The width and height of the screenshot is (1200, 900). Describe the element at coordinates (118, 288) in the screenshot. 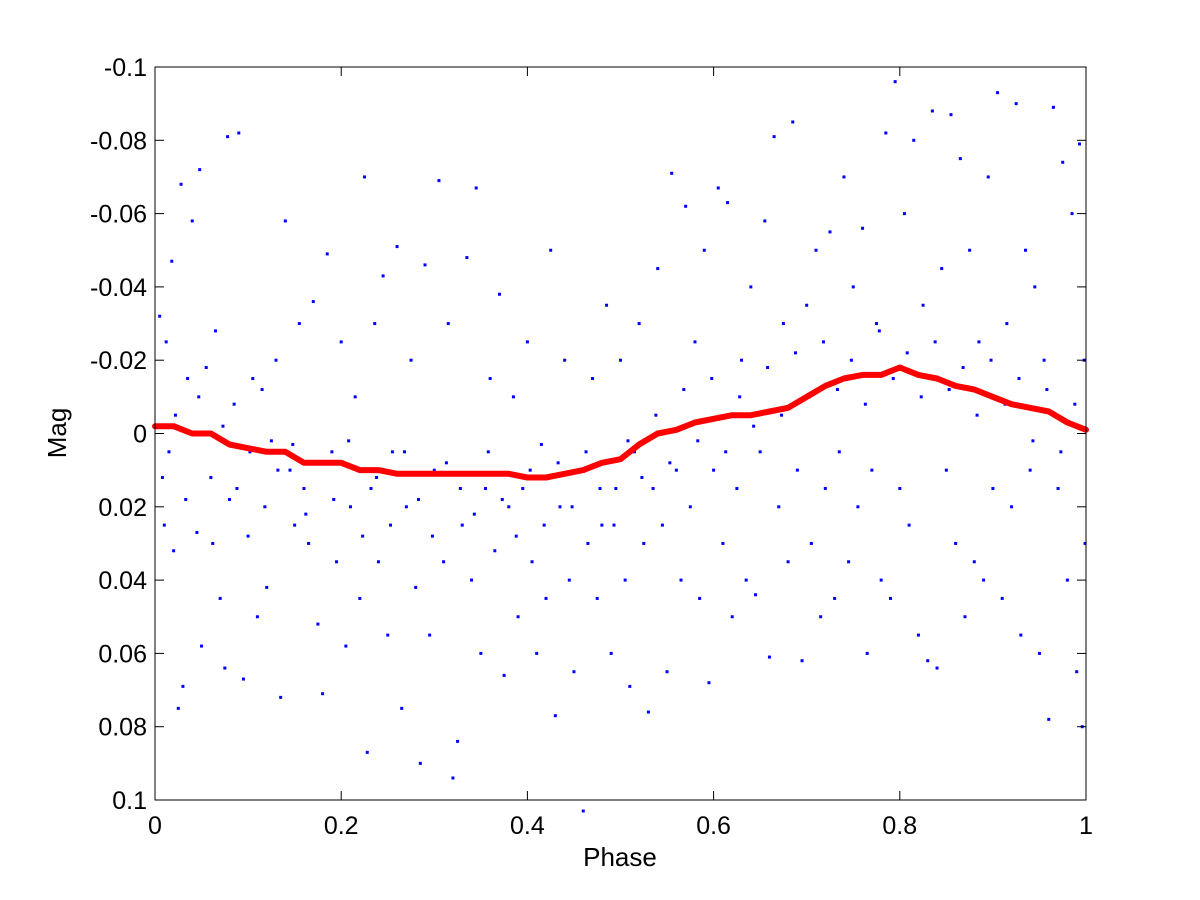

I see `y-tick-label: -0.04` at that location.